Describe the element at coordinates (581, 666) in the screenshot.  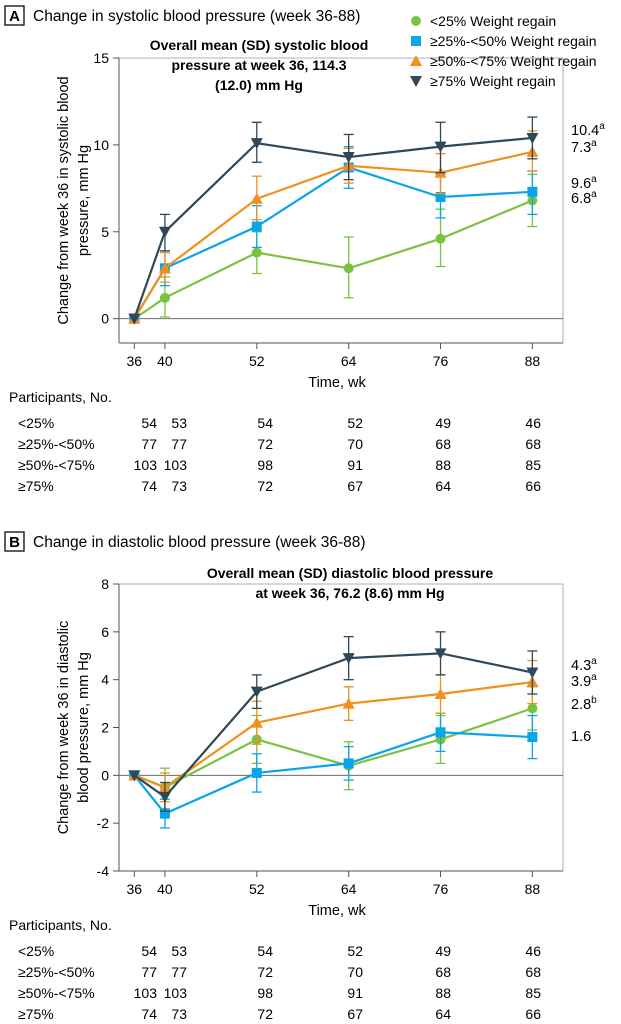
I see `end-value-number: 4.3` at that location.